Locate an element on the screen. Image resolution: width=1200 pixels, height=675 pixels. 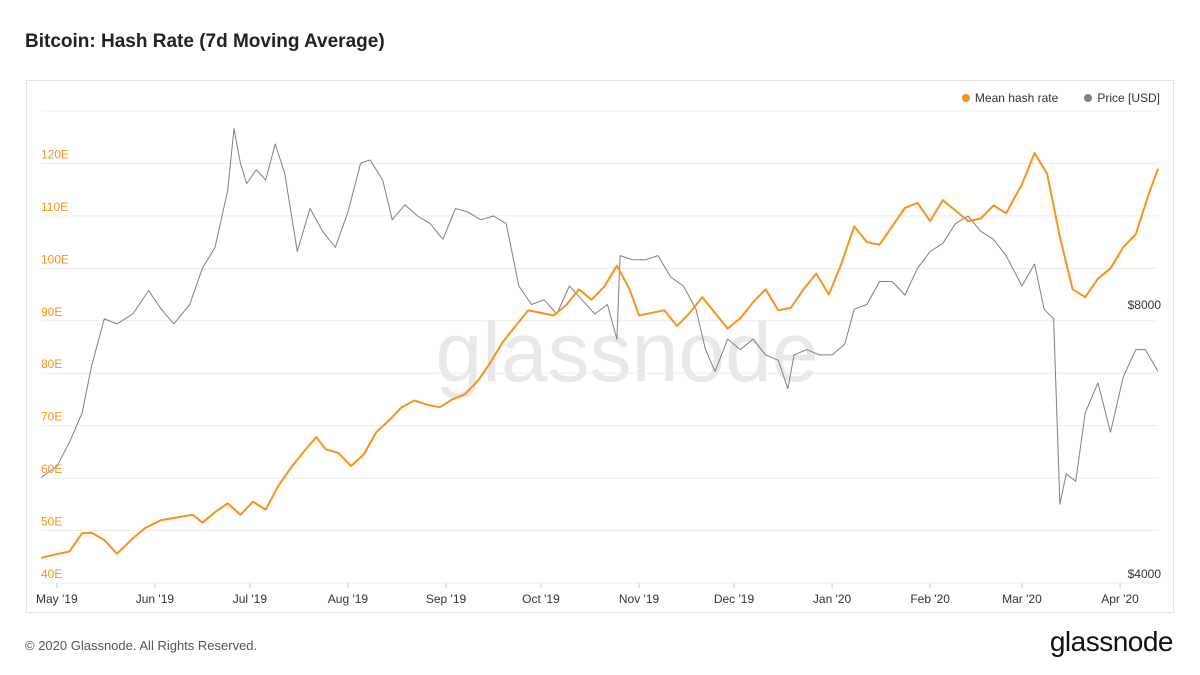
y-right-tick-label: $8000 is located at coordinates (1145, 305).